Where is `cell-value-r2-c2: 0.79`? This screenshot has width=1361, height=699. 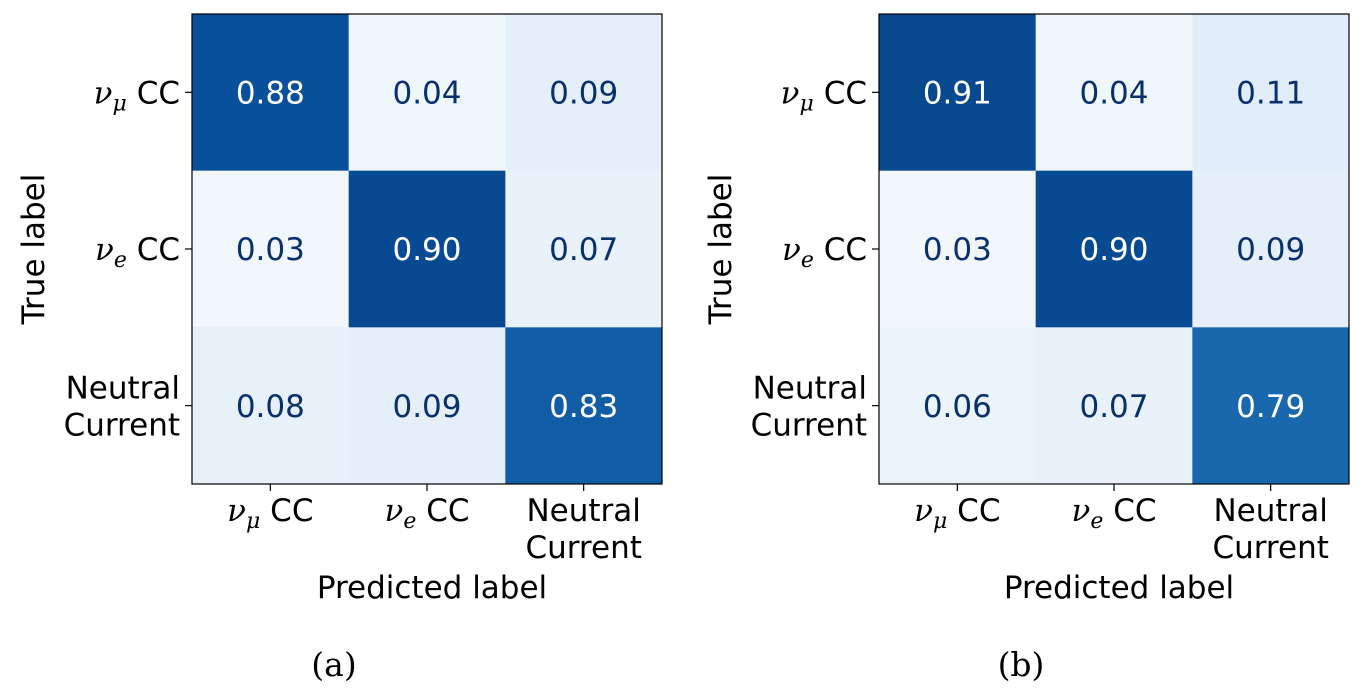
cell-value-r2-c2: 0.79 is located at coordinates (1270, 407).